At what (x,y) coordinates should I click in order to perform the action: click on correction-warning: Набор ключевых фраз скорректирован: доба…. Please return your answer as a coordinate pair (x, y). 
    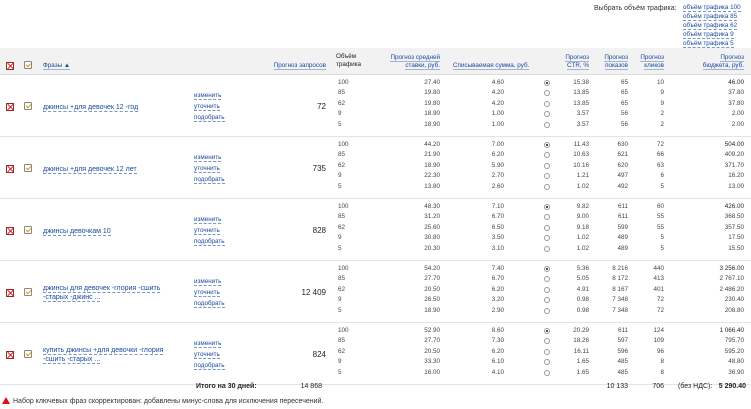
    Looking at the image, I should click on (162, 401).